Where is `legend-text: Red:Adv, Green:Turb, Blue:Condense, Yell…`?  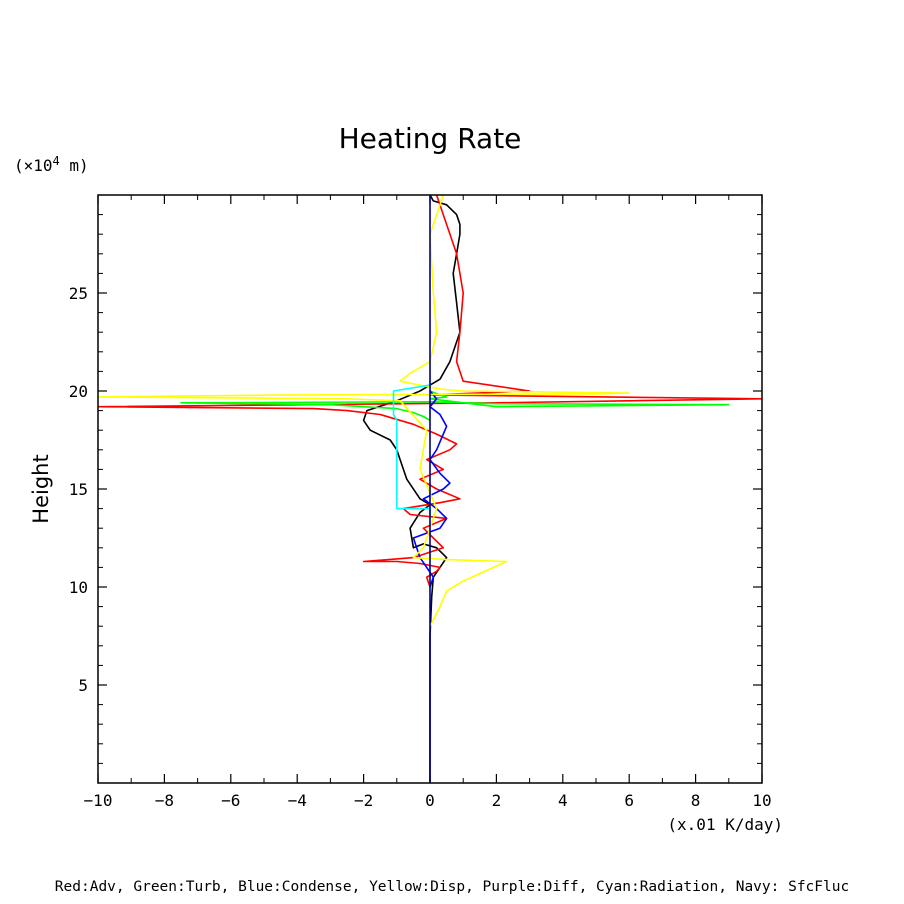 legend-text: Red:Adv, Green:Turb, Blue:Condense, Yell… is located at coordinates (452, 887).